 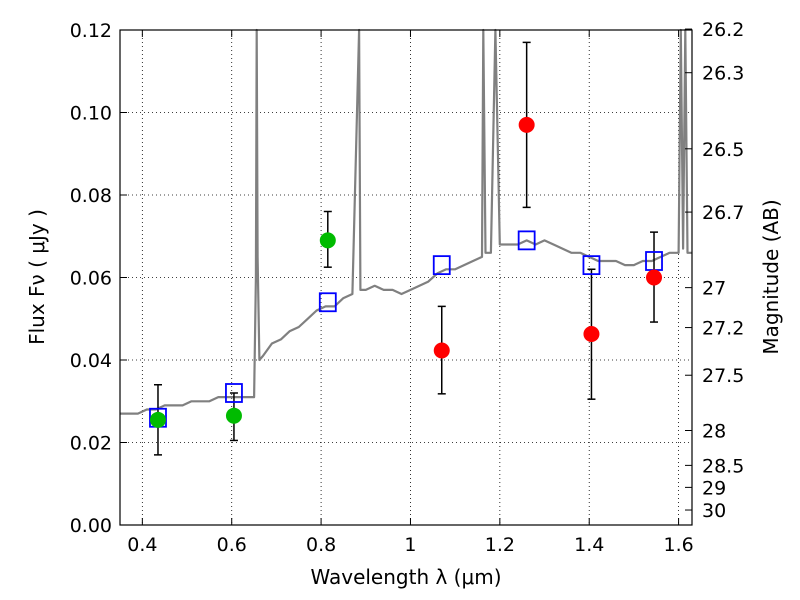 I want to click on magnitude-tick-label: 29, so click(x=714, y=488).